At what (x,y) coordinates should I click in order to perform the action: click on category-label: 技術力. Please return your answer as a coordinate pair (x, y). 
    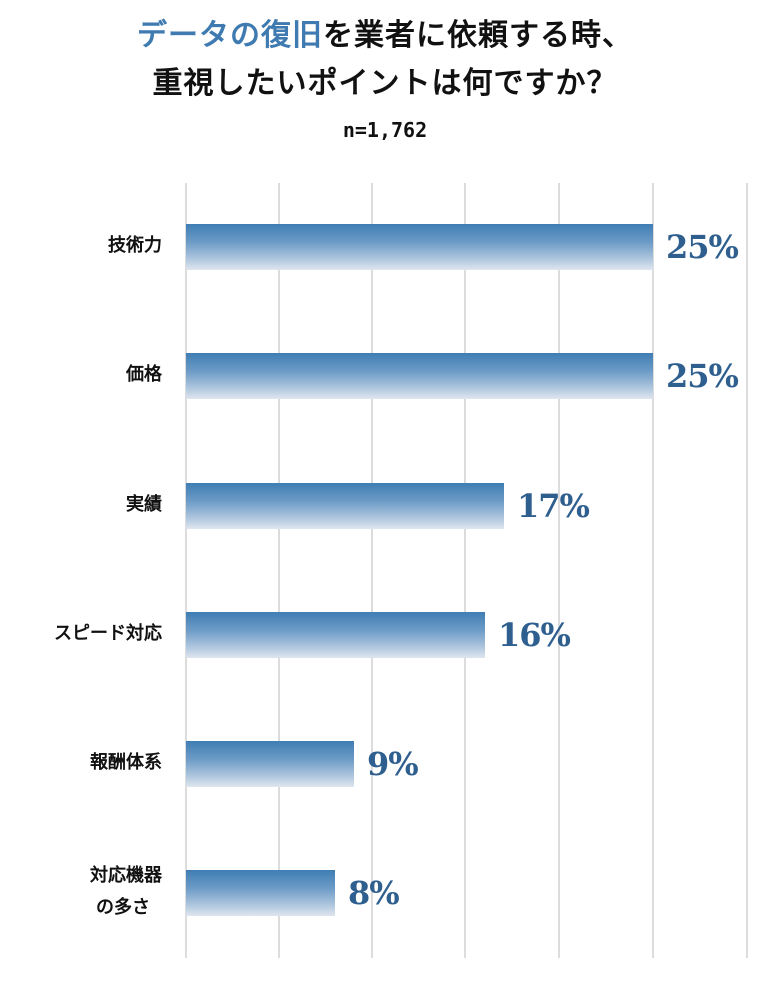
    Looking at the image, I should click on (135, 245).